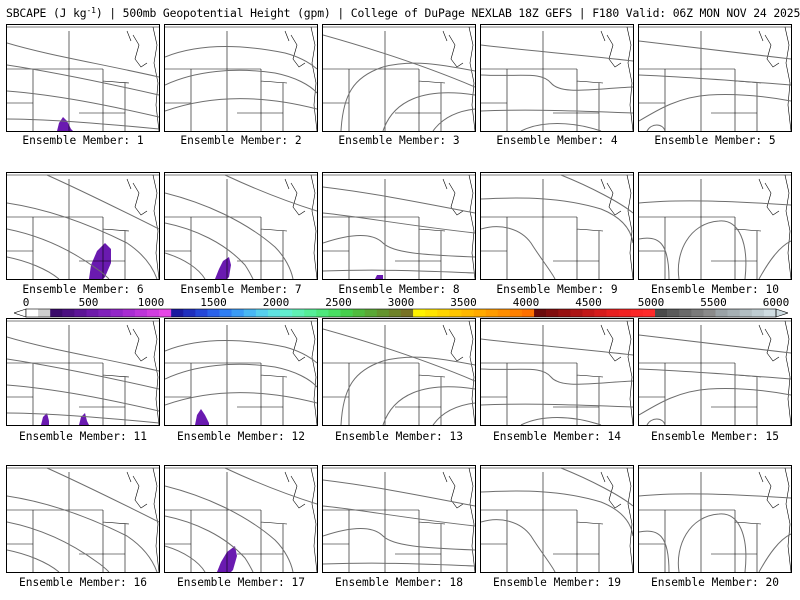 This screenshot has height=600, width=800. Describe the element at coordinates (399, 582) in the screenshot. I see `panel-label: Ensemble Member: 18` at that location.